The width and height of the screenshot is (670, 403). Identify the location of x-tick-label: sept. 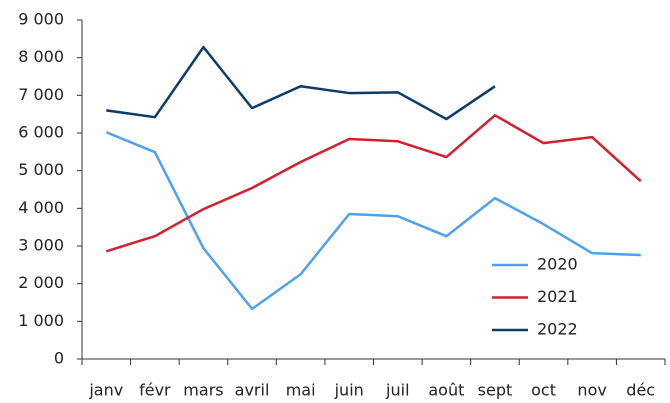
(495, 390).